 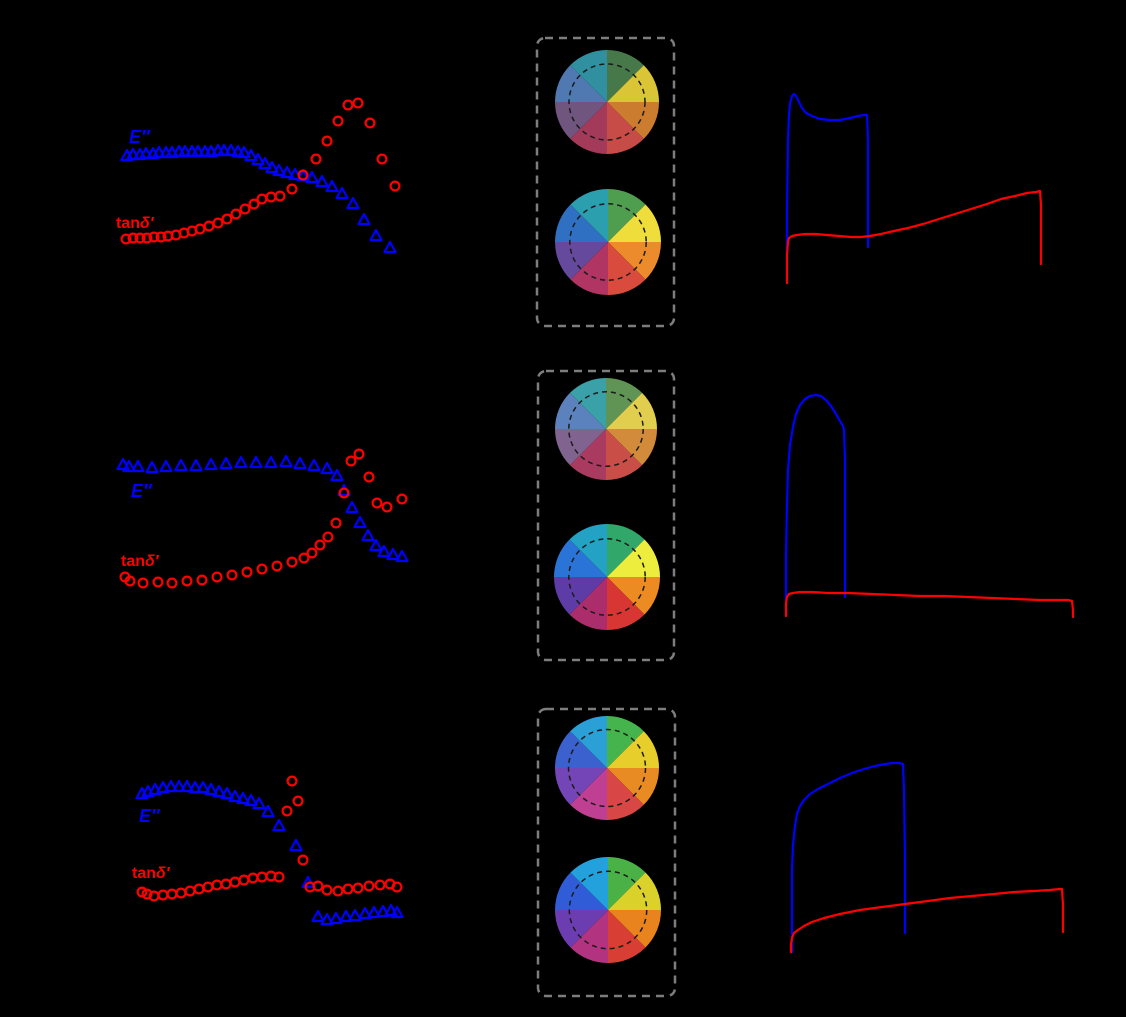 I want to click on load-curves-row2-red-curve, so click(x=929, y=604).